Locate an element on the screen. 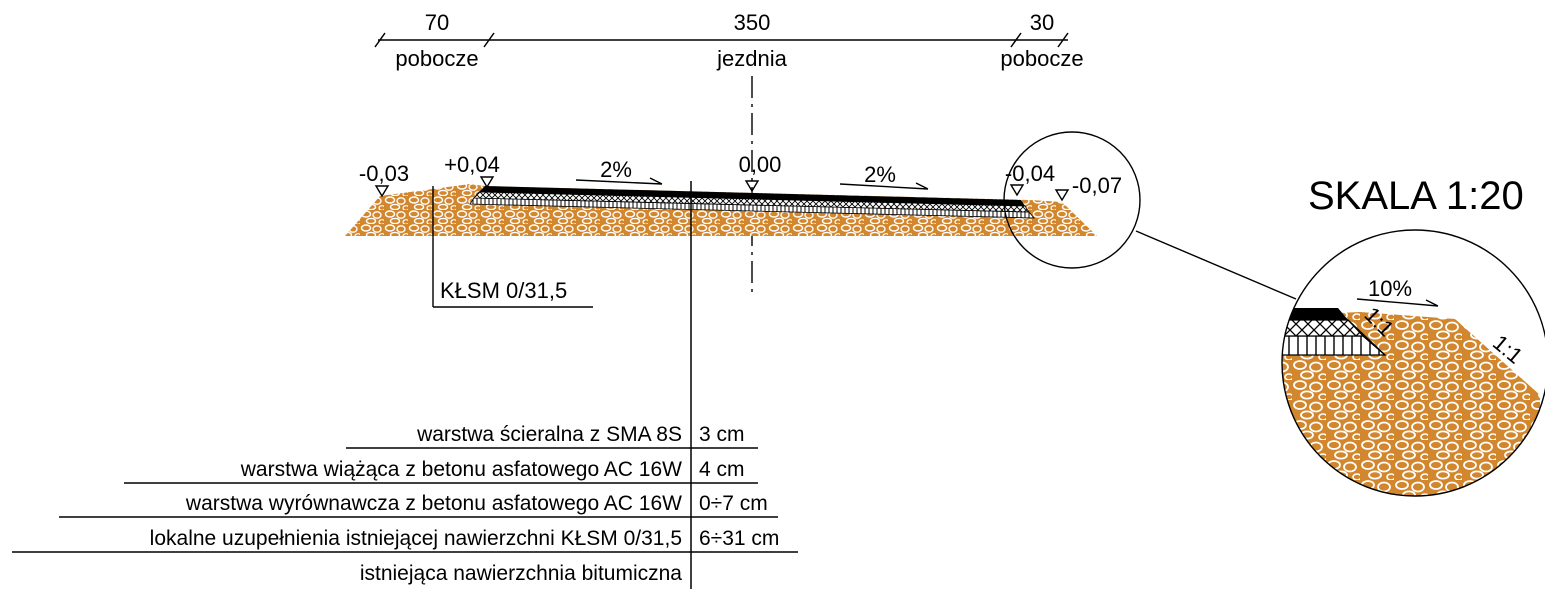 The width and height of the screenshot is (1545, 589). wearing-layer is located at coordinates (752, 196).